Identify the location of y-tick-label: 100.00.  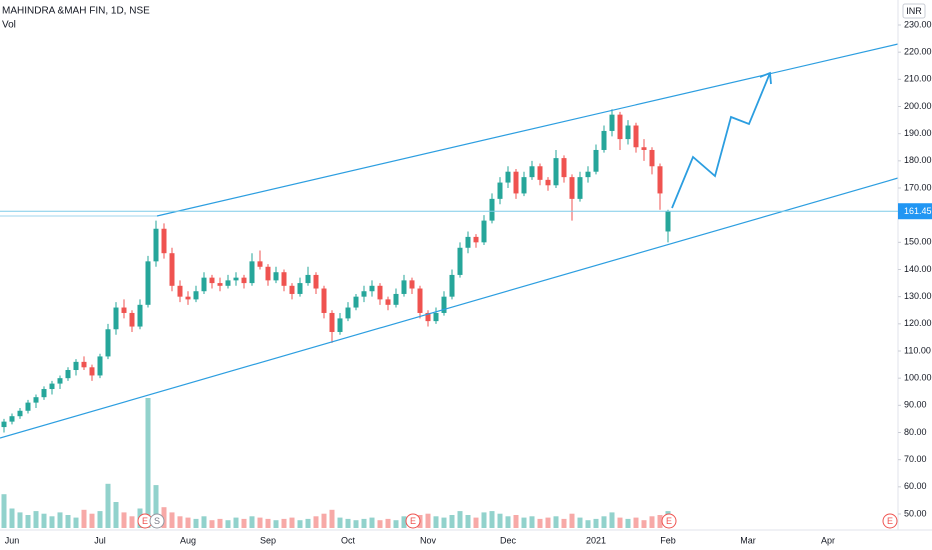
(918, 378).